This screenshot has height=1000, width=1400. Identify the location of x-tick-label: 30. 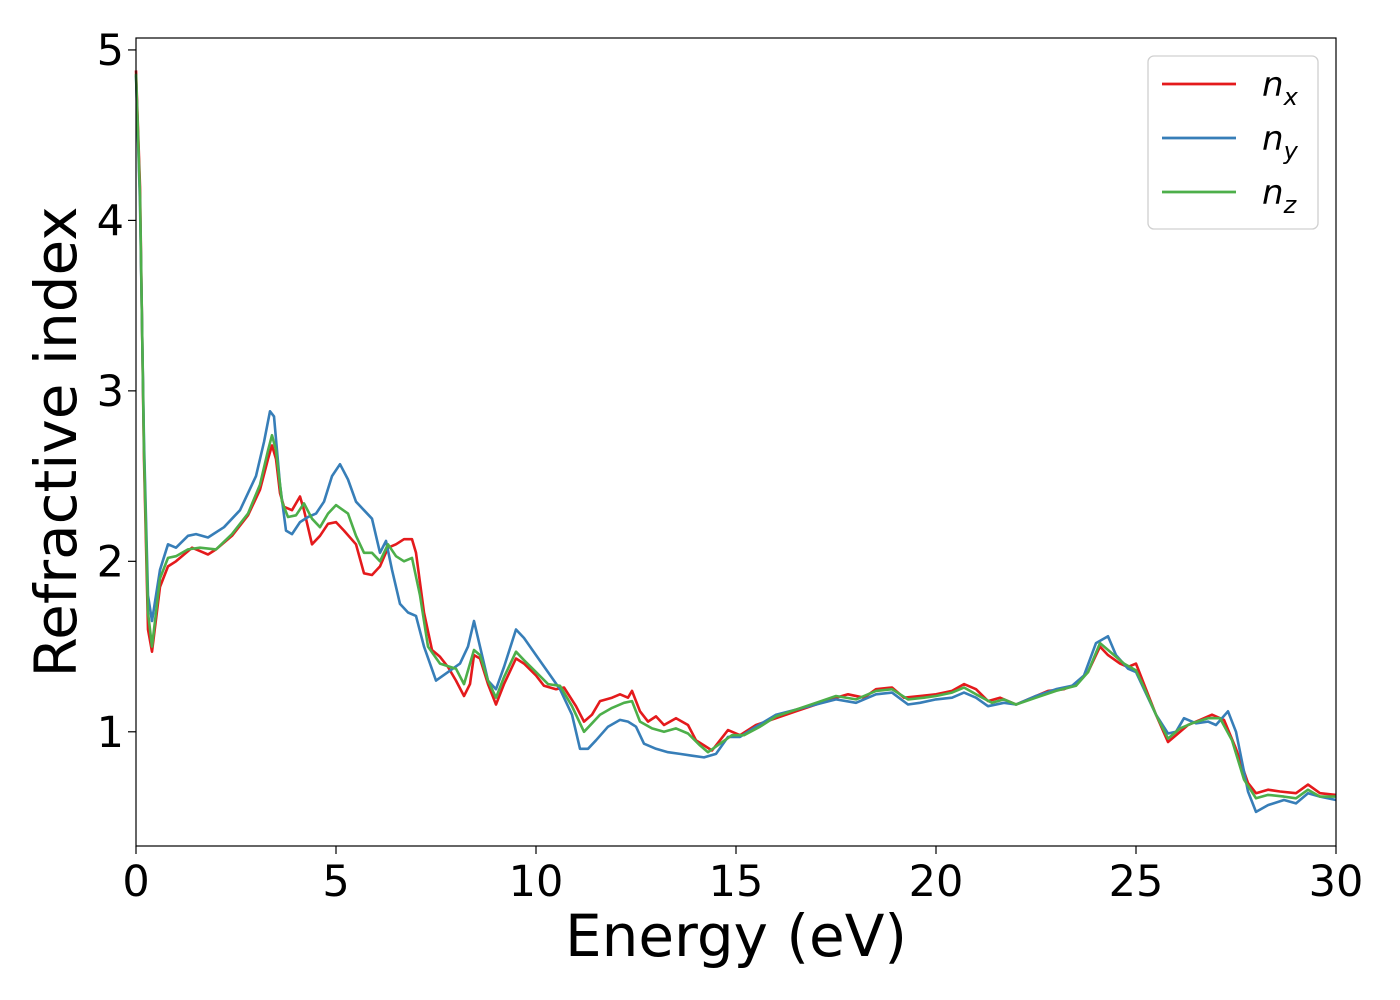
(1336, 882).